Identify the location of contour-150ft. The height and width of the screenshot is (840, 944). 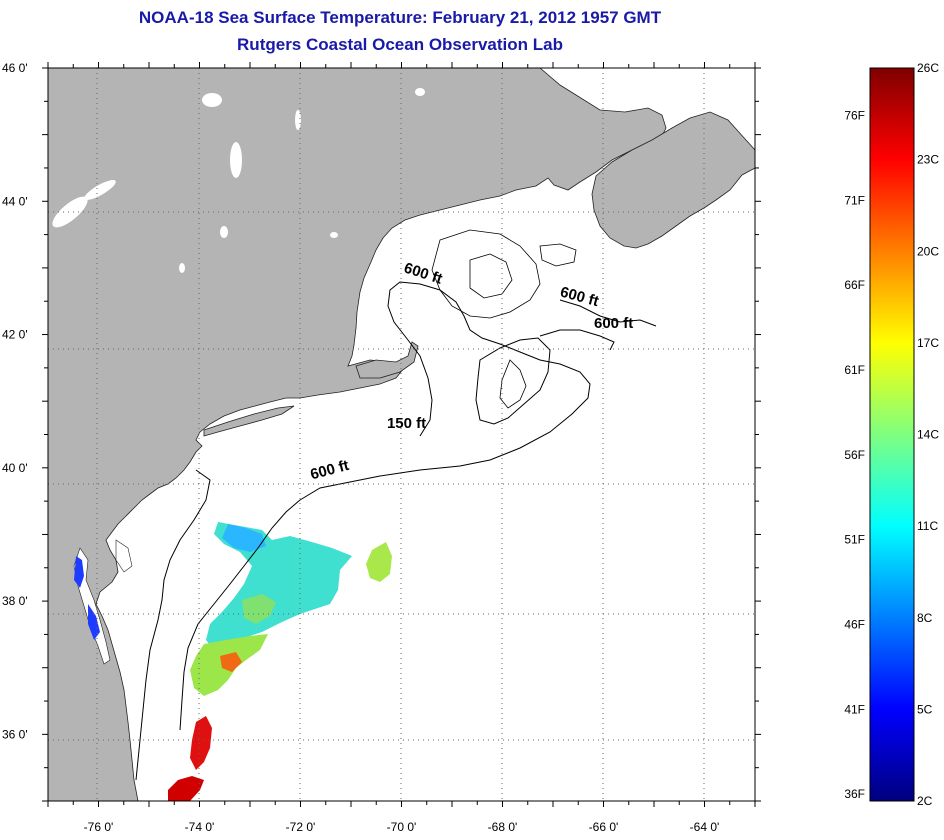
(173, 625).